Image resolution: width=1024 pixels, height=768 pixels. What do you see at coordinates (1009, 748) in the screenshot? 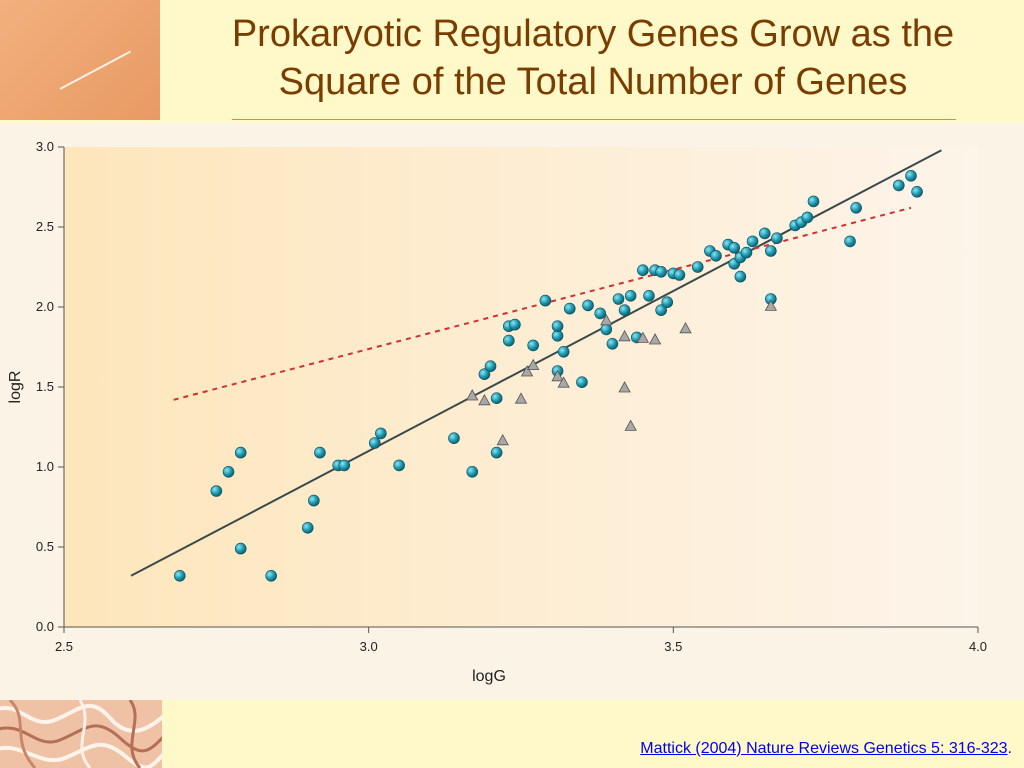
I see `citation-period: .` at bounding box center [1009, 748].